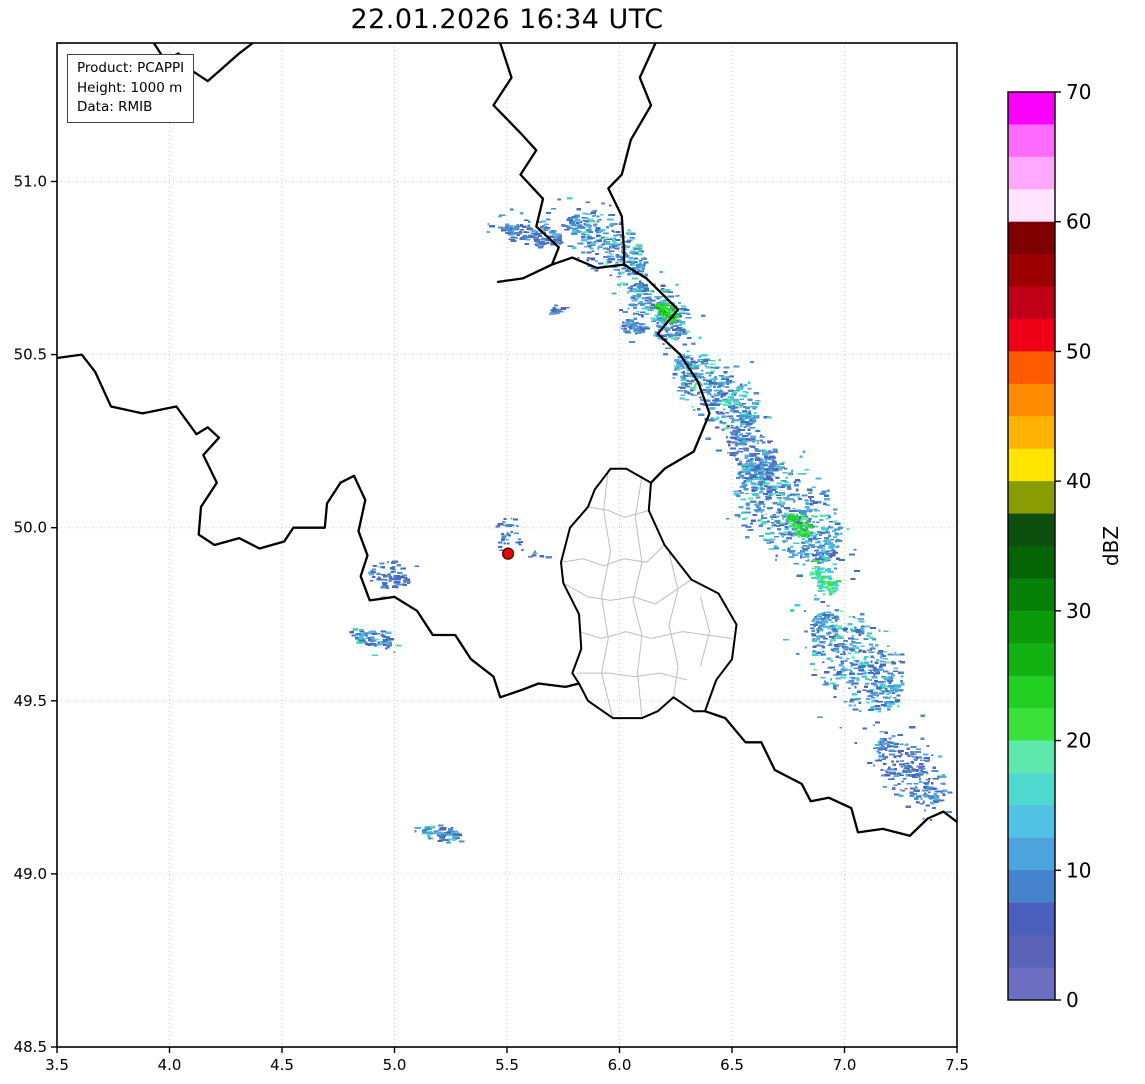 This screenshot has height=1084, width=1145. What do you see at coordinates (115, 107) in the screenshot?
I see `data-source-label: Data: RMIB` at bounding box center [115, 107].